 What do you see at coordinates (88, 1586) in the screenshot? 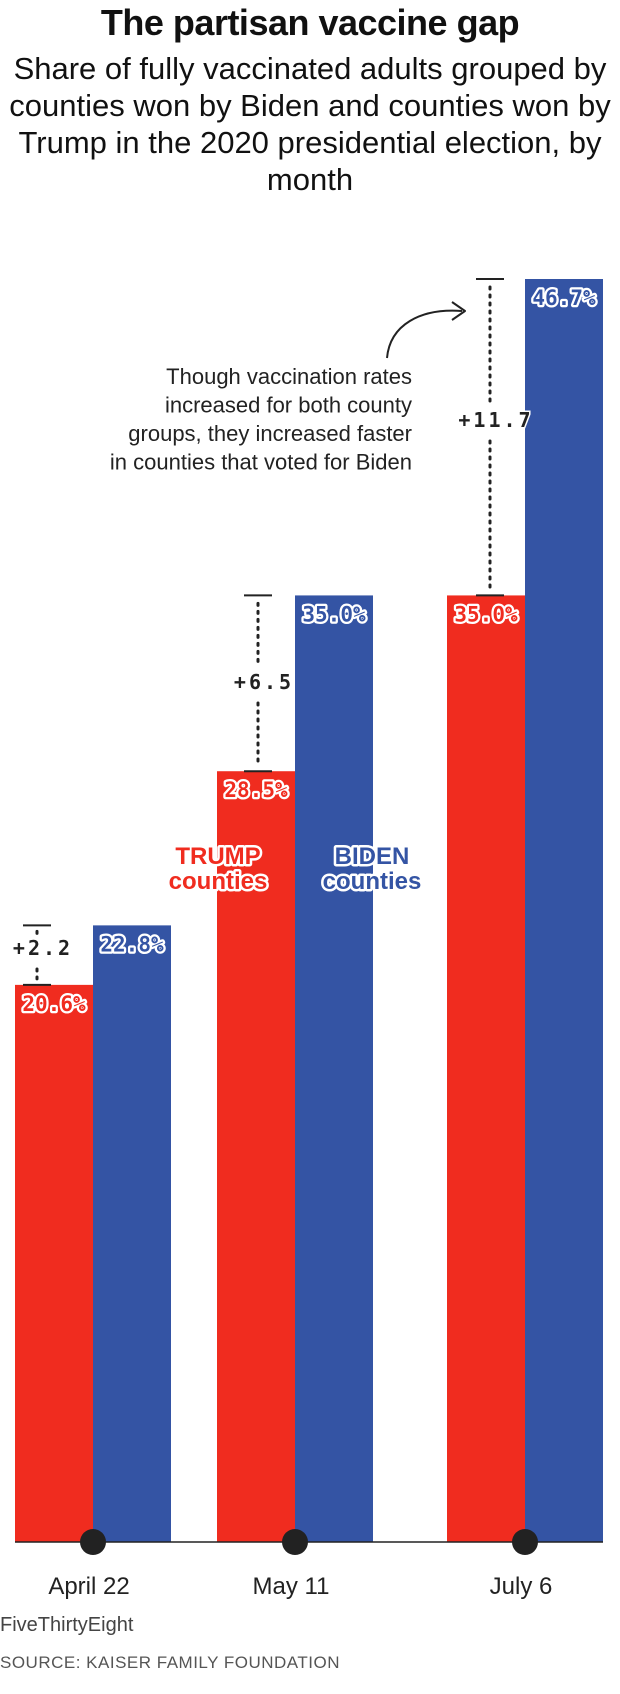
I see `x-tick-label: April 22` at bounding box center [88, 1586].